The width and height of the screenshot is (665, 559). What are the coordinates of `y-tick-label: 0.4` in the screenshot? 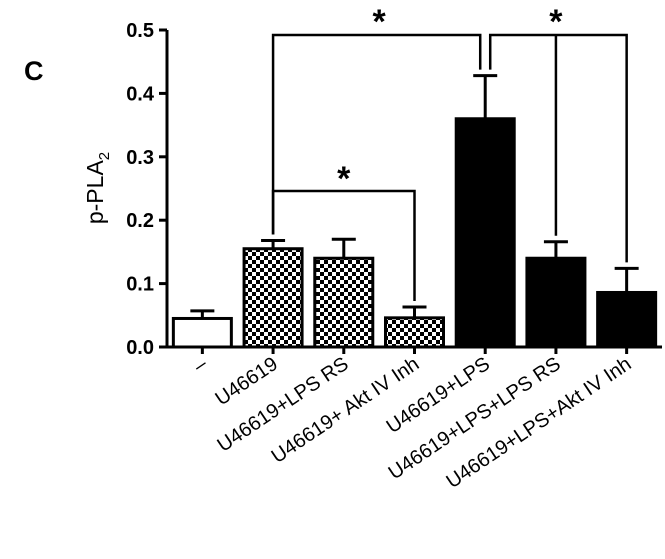 It's located at (140, 94).